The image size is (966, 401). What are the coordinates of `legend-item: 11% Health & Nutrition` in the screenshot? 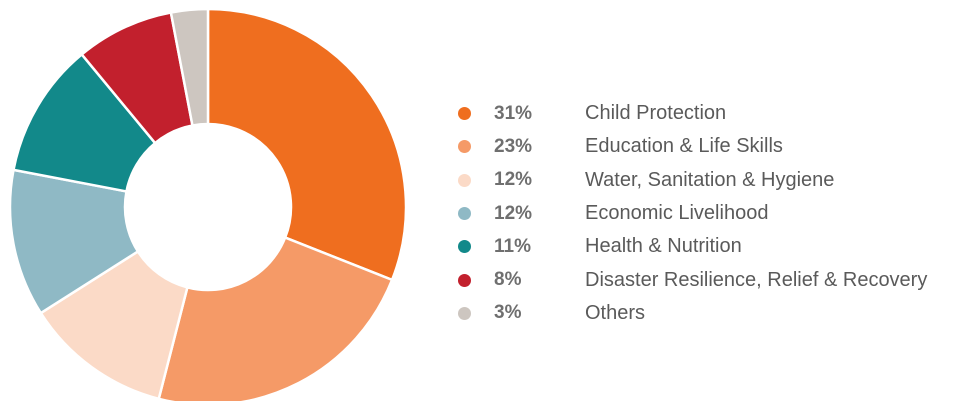 It's located at (692, 246).